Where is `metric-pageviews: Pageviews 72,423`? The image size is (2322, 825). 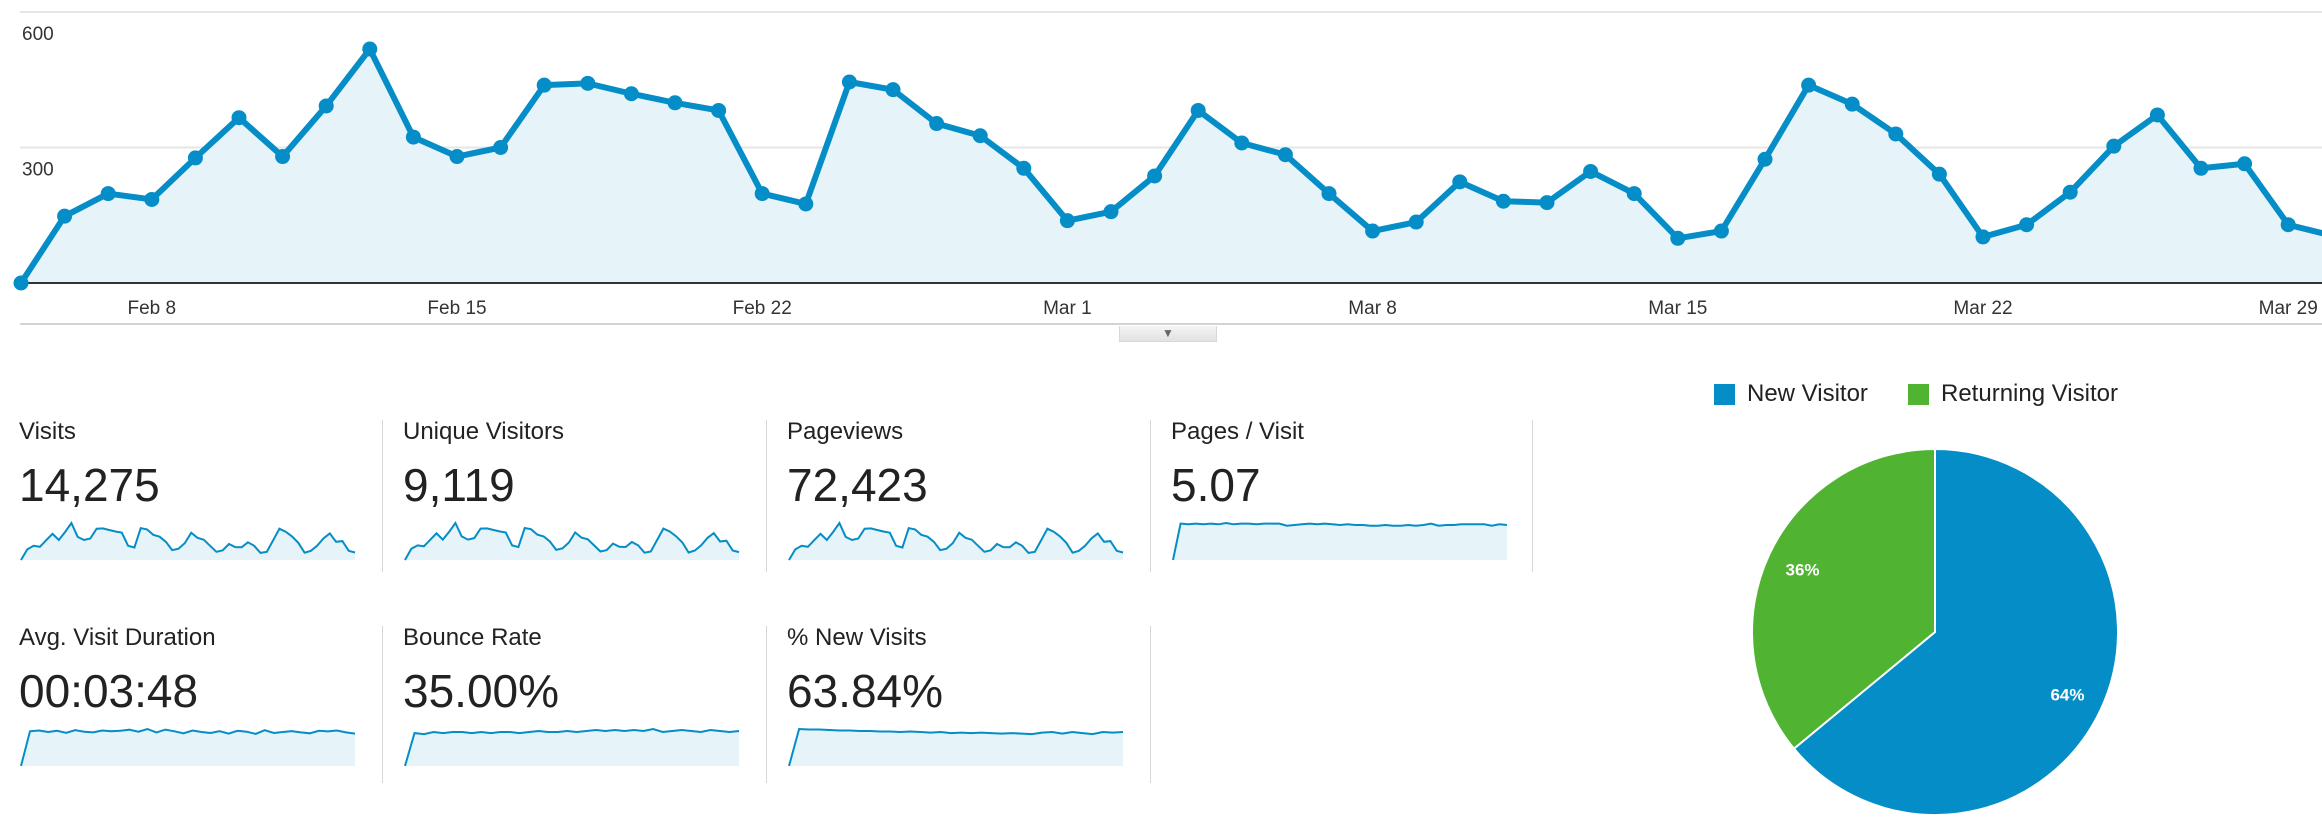
metric-pageviews: Pageviews 72,423 is located at coordinates (967, 490).